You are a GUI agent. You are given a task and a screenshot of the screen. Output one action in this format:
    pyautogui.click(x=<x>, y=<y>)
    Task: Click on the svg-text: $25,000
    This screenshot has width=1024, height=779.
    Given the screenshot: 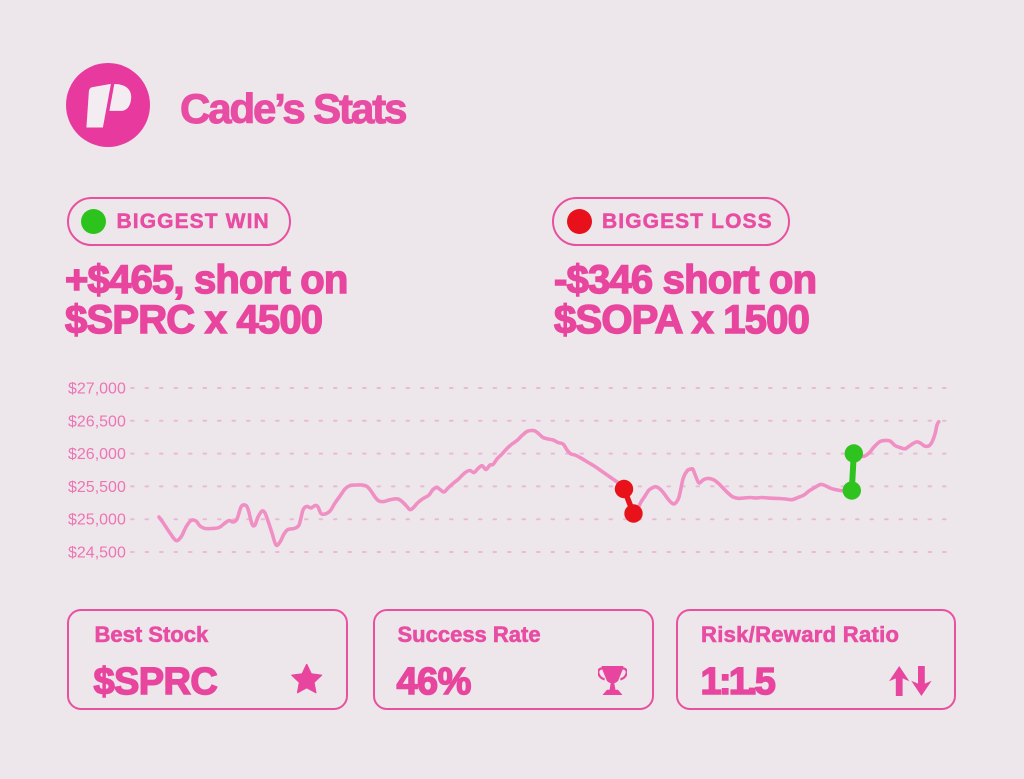 What is the action you would take?
    pyautogui.click(x=97, y=520)
    